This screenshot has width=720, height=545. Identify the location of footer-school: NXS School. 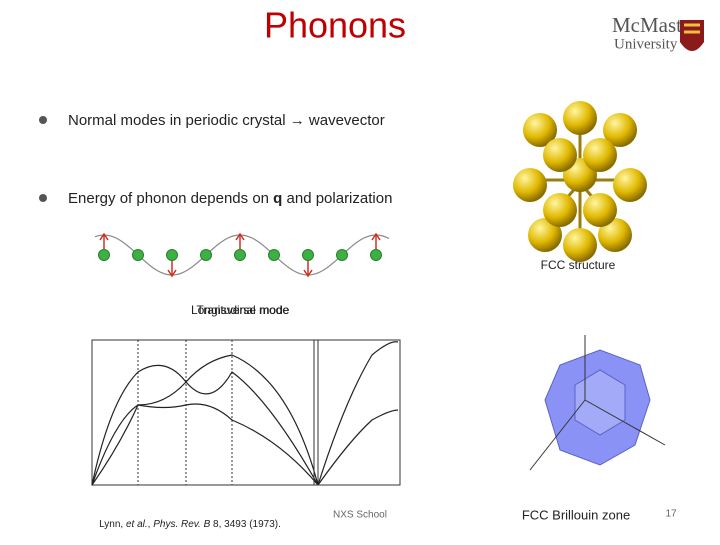
(360, 515).